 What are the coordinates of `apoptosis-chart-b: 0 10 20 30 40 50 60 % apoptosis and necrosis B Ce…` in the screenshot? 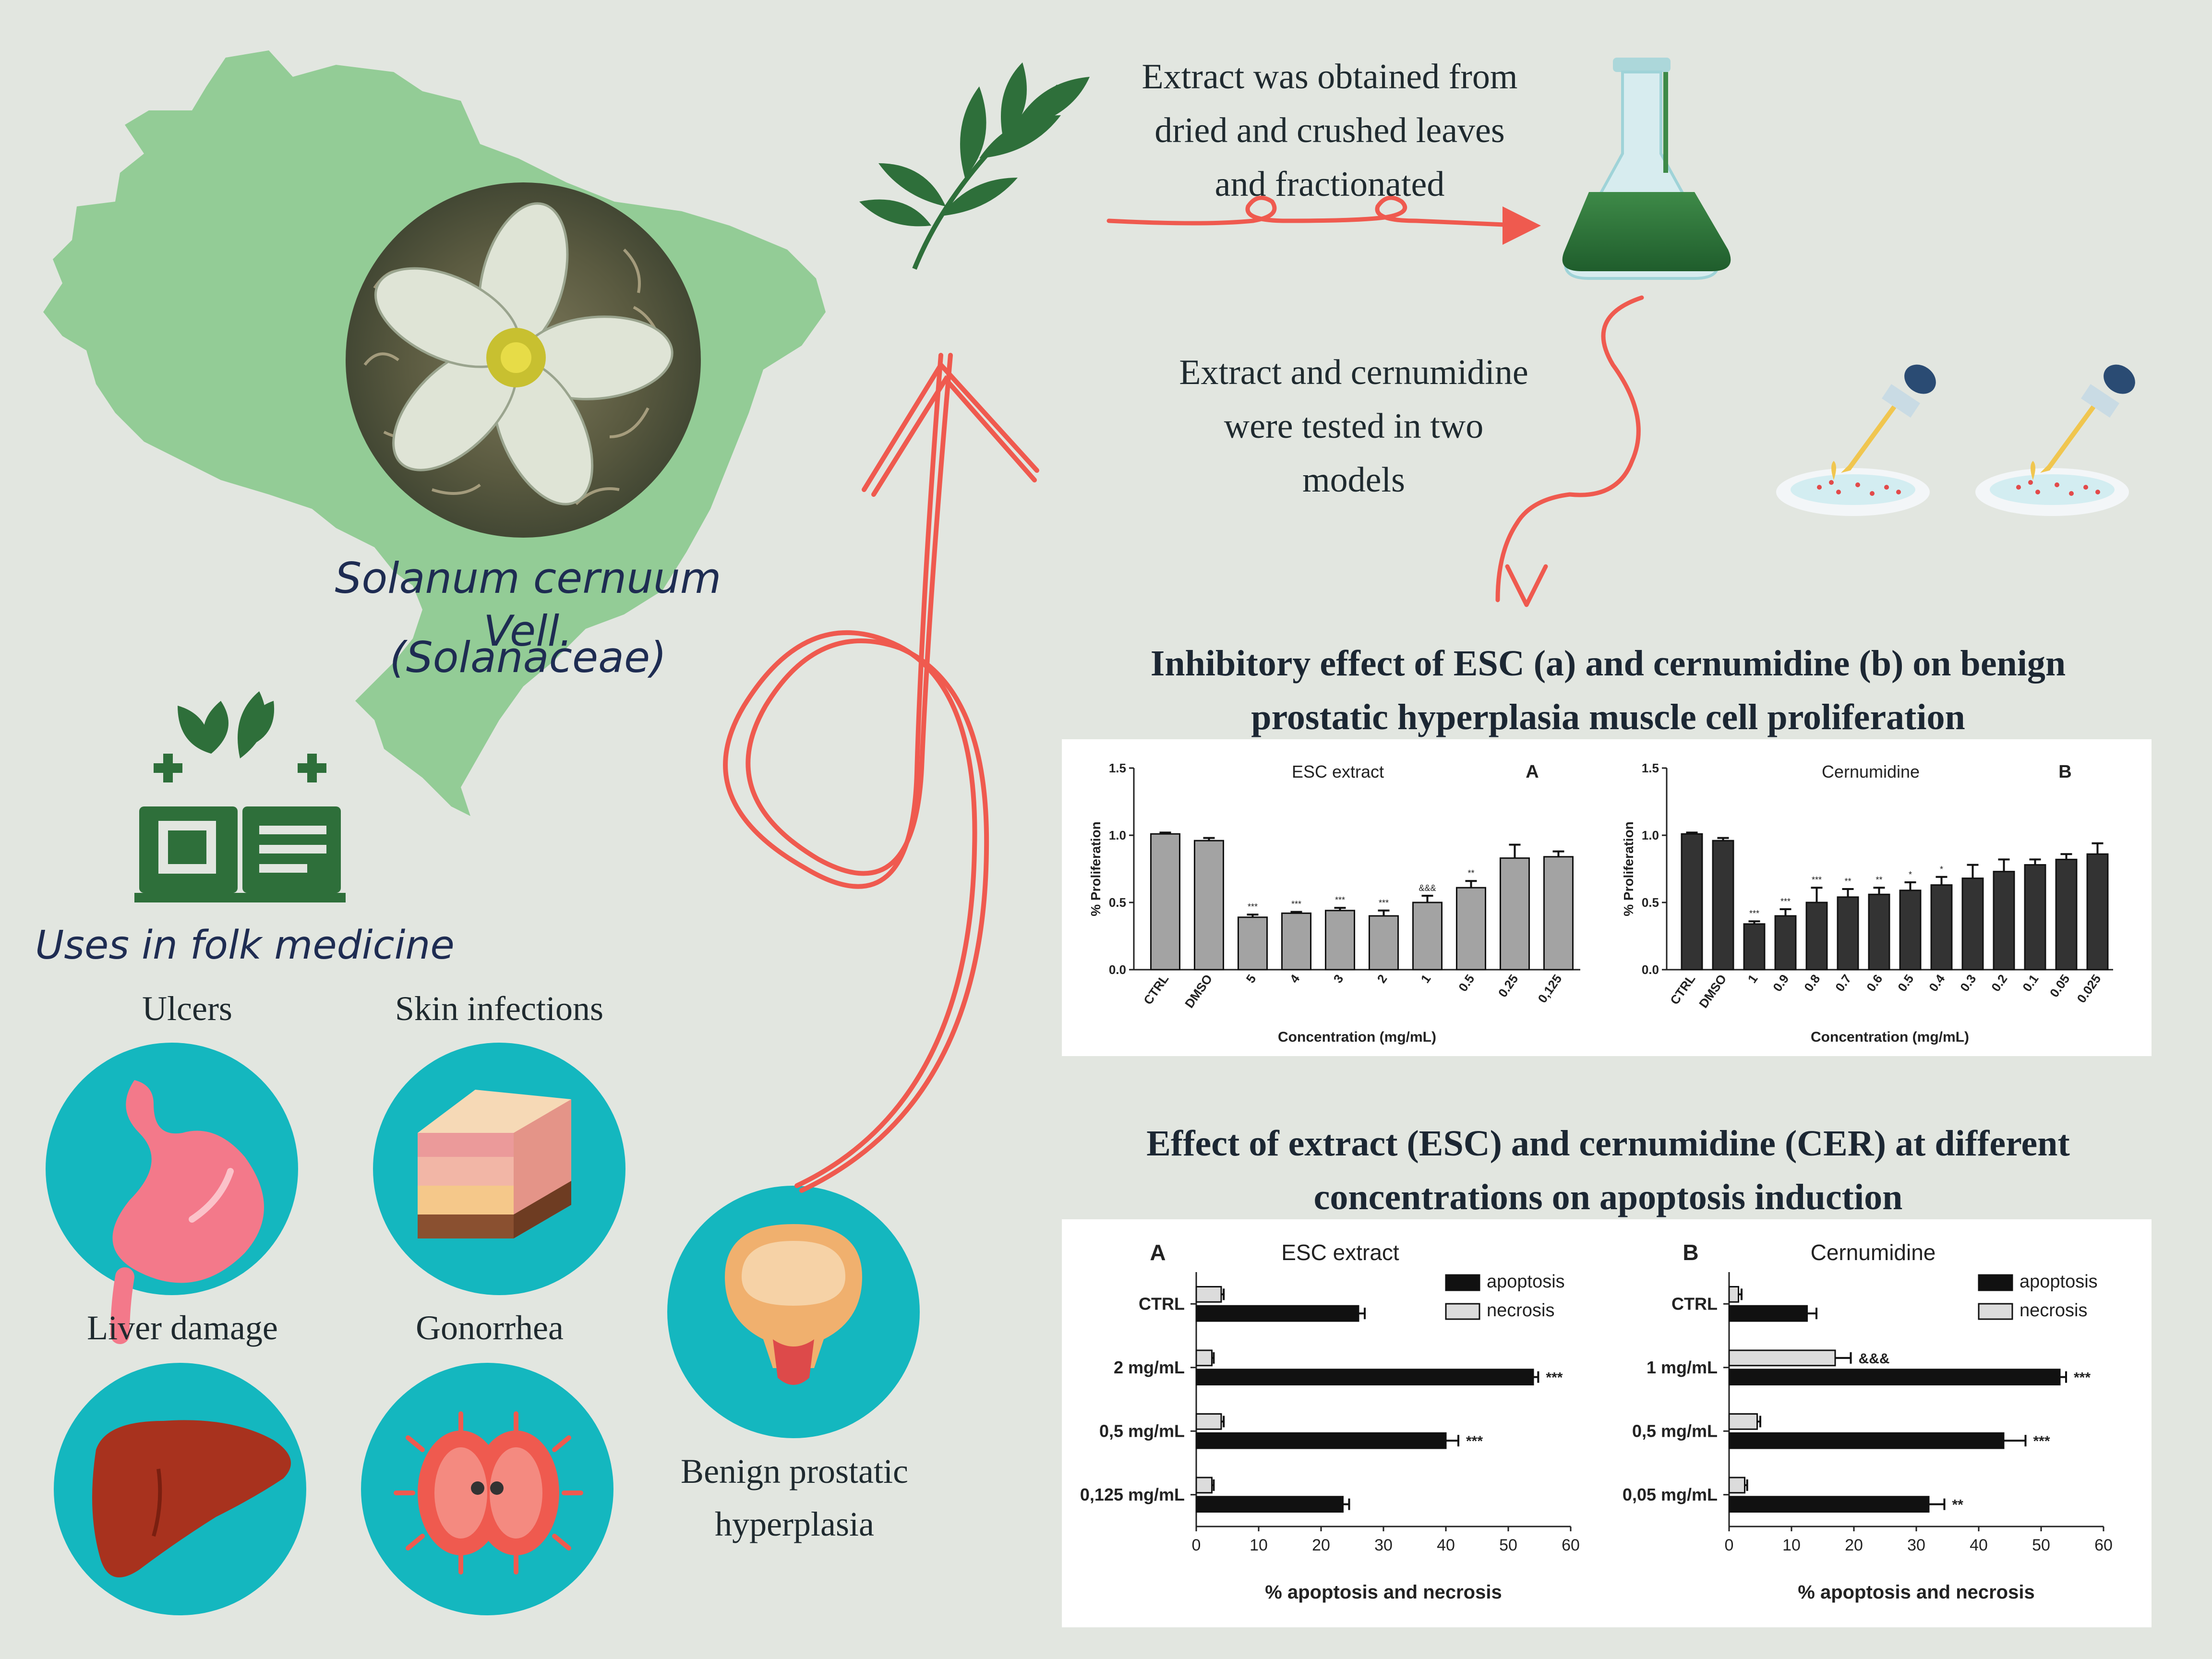 It's located at (1868, 1421).